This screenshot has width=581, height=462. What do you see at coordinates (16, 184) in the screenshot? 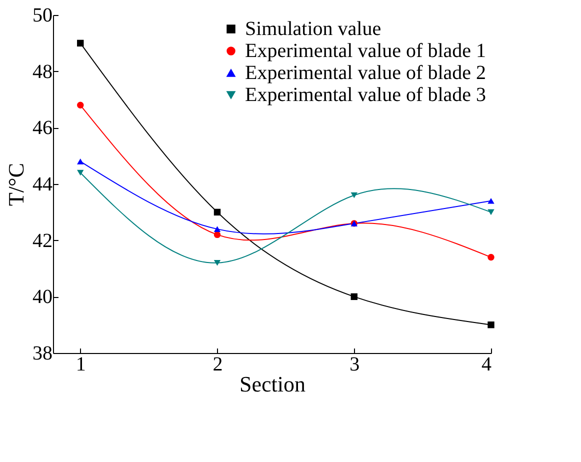
I see `y-axis-title: T/°C` at bounding box center [16, 184].